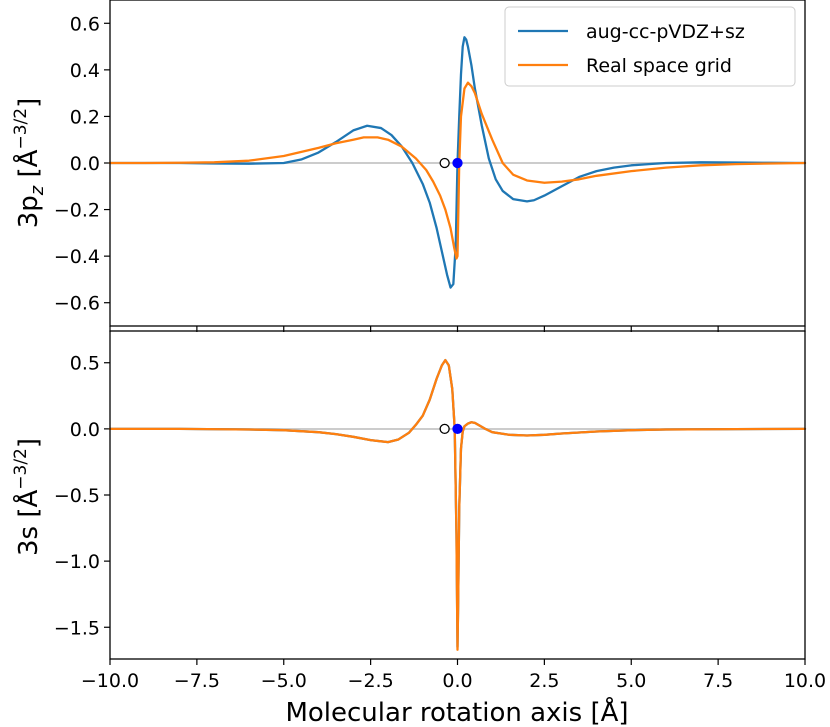 This screenshot has width=830, height=727. What do you see at coordinates (718, 681) in the screenshot?
I see `x-tick-label: 7.5` at bounding box center [718, 681].